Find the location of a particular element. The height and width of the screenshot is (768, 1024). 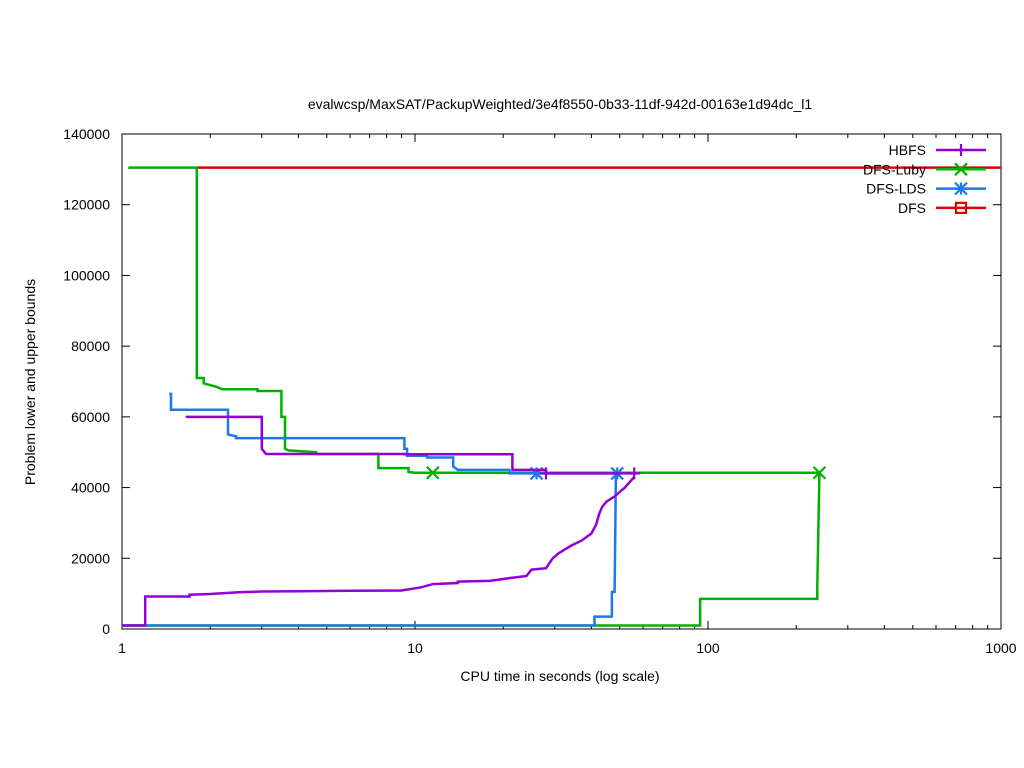

x-tick-label: 1 is located at coordinates (122, 648).